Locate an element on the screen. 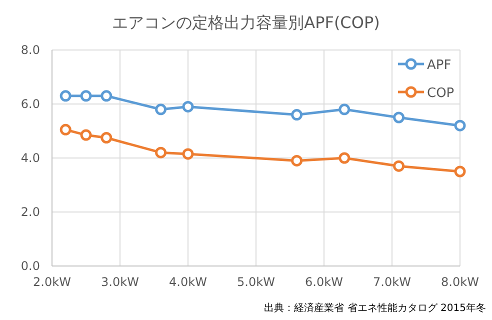  y-tick-label: 8.0 is located at coordinates (30, 50).